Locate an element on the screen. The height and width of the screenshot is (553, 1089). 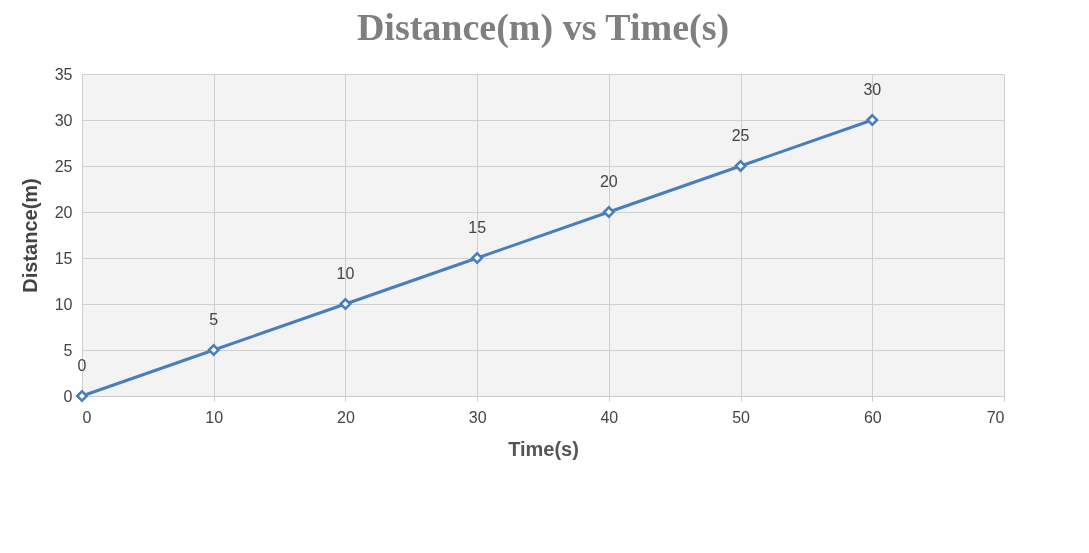
data-label: 0 is located at coordinates (82, 365).